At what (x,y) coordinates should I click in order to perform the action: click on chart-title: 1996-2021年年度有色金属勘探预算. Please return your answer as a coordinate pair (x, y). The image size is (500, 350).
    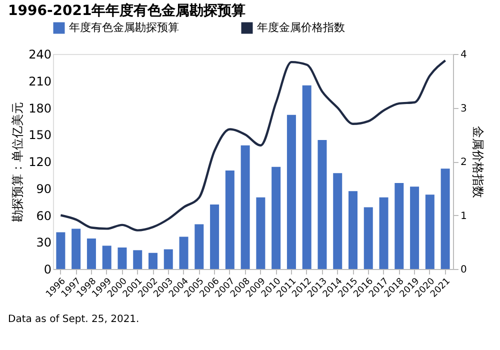
    Looking at the image, I should click on (127, 10).